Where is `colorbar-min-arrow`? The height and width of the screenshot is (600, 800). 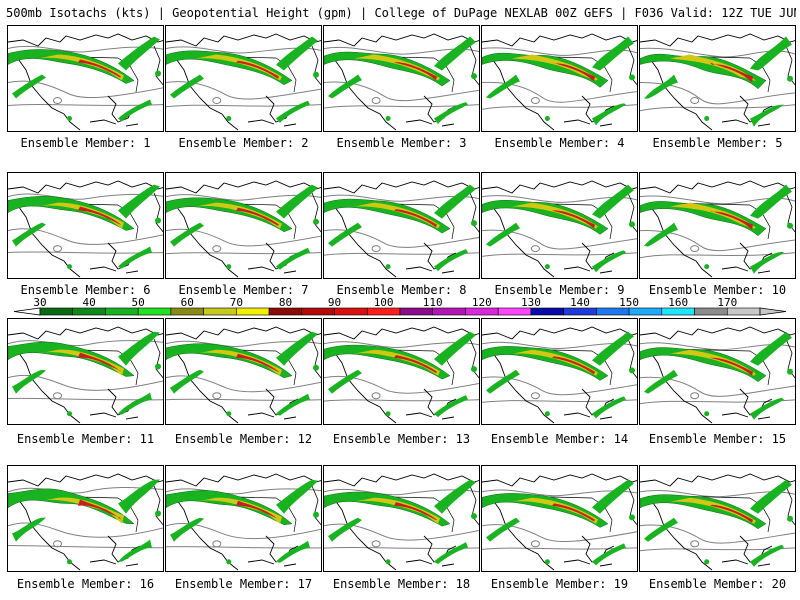
colorbar-min-arrow is located at coordinates (27, 311).